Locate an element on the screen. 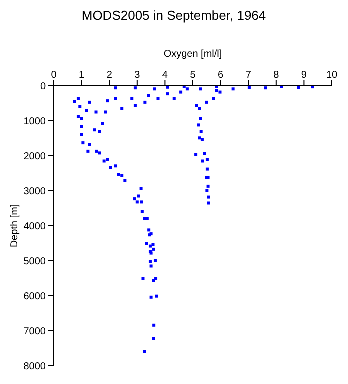 This screenshot has width=348, height=384. y-tick-label: 7000 is located at coordinates (35, 332).